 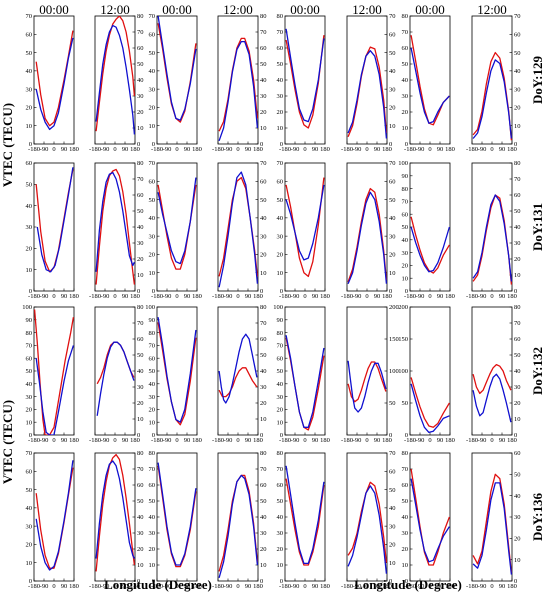 What do you see at coordinates (152, 320) in the screenshot?
I see `y-tick-label: 90` at bounding box center [152, 320].